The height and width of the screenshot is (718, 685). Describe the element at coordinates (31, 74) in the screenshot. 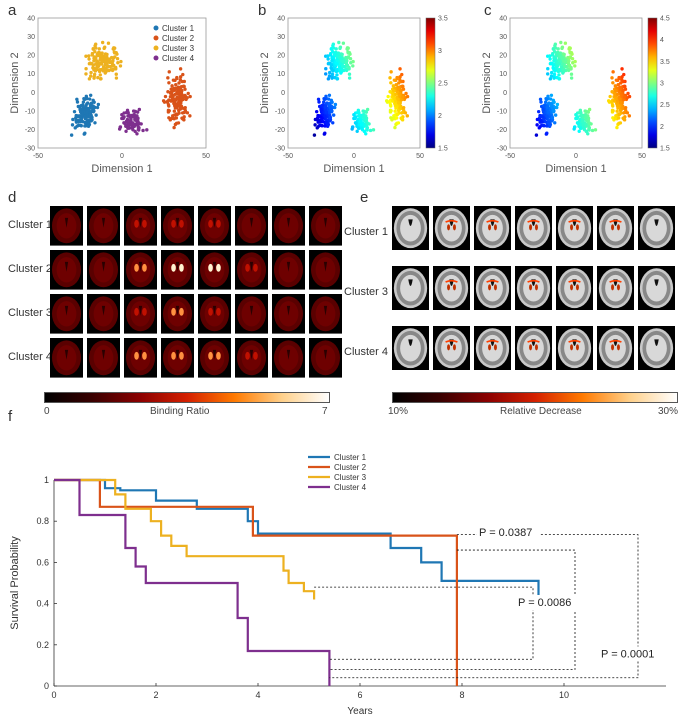

I see `y-tick-label: 10` at that location.